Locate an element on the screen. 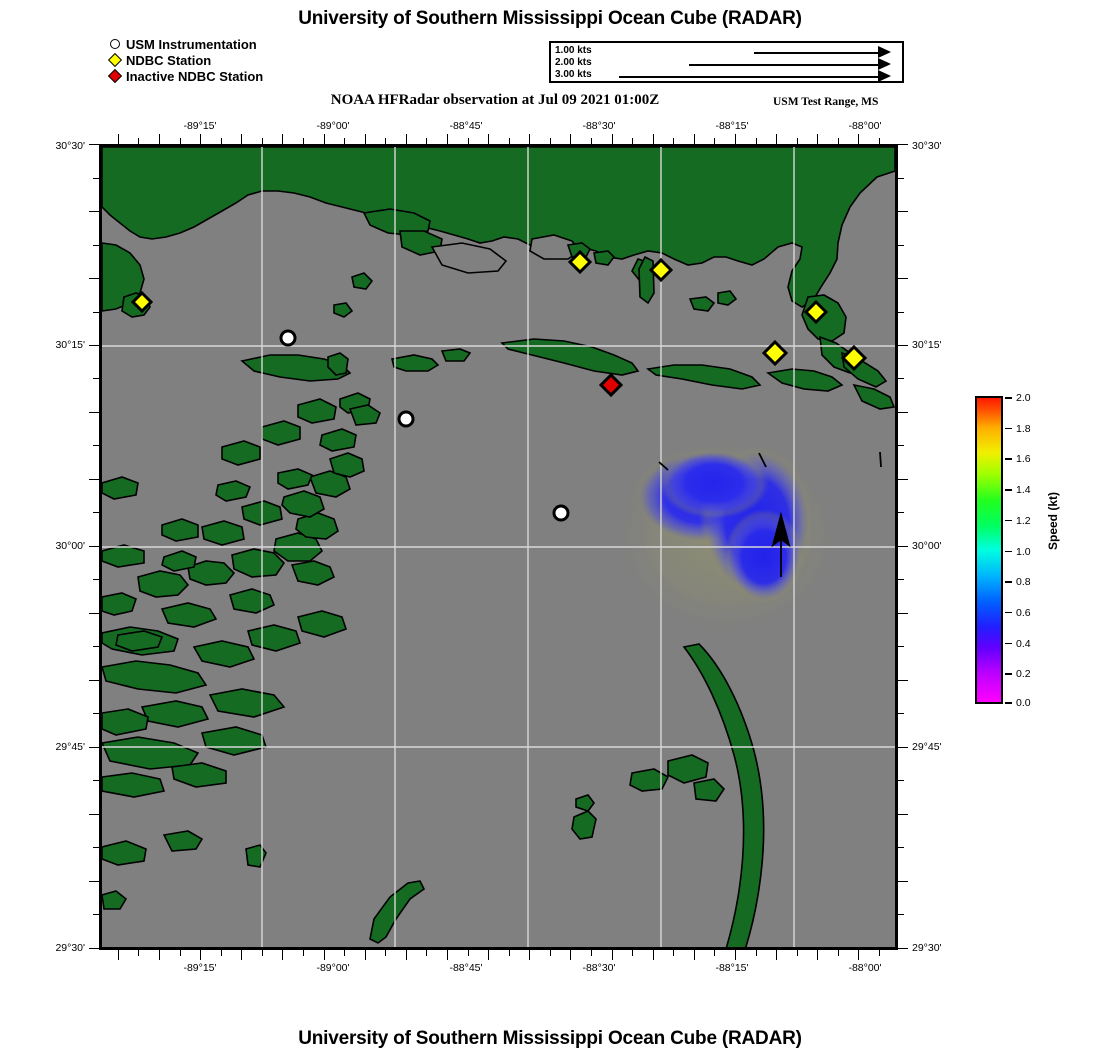 The height and width of the screenshot is (1050, 1100). barrier-island-east is located at coordinates (873, 396).